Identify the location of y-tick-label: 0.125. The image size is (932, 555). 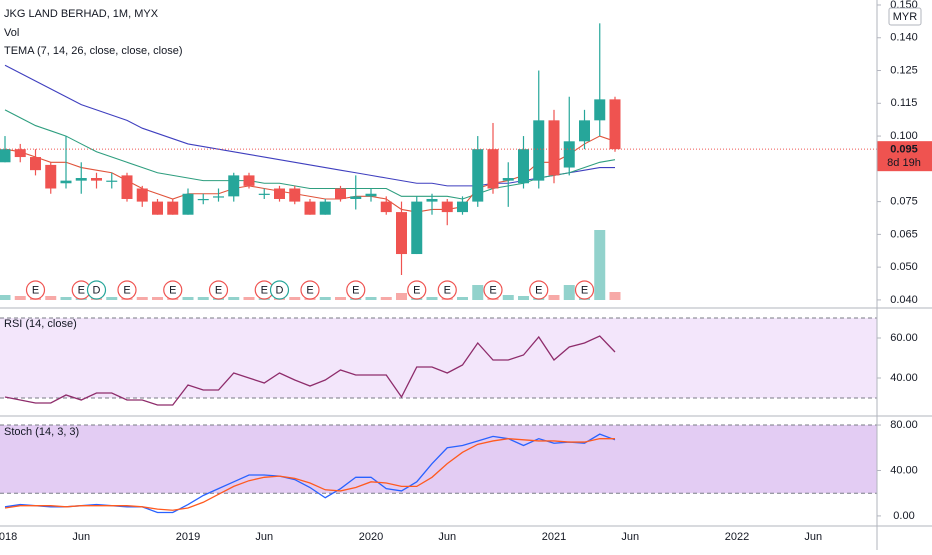
(904, 70).